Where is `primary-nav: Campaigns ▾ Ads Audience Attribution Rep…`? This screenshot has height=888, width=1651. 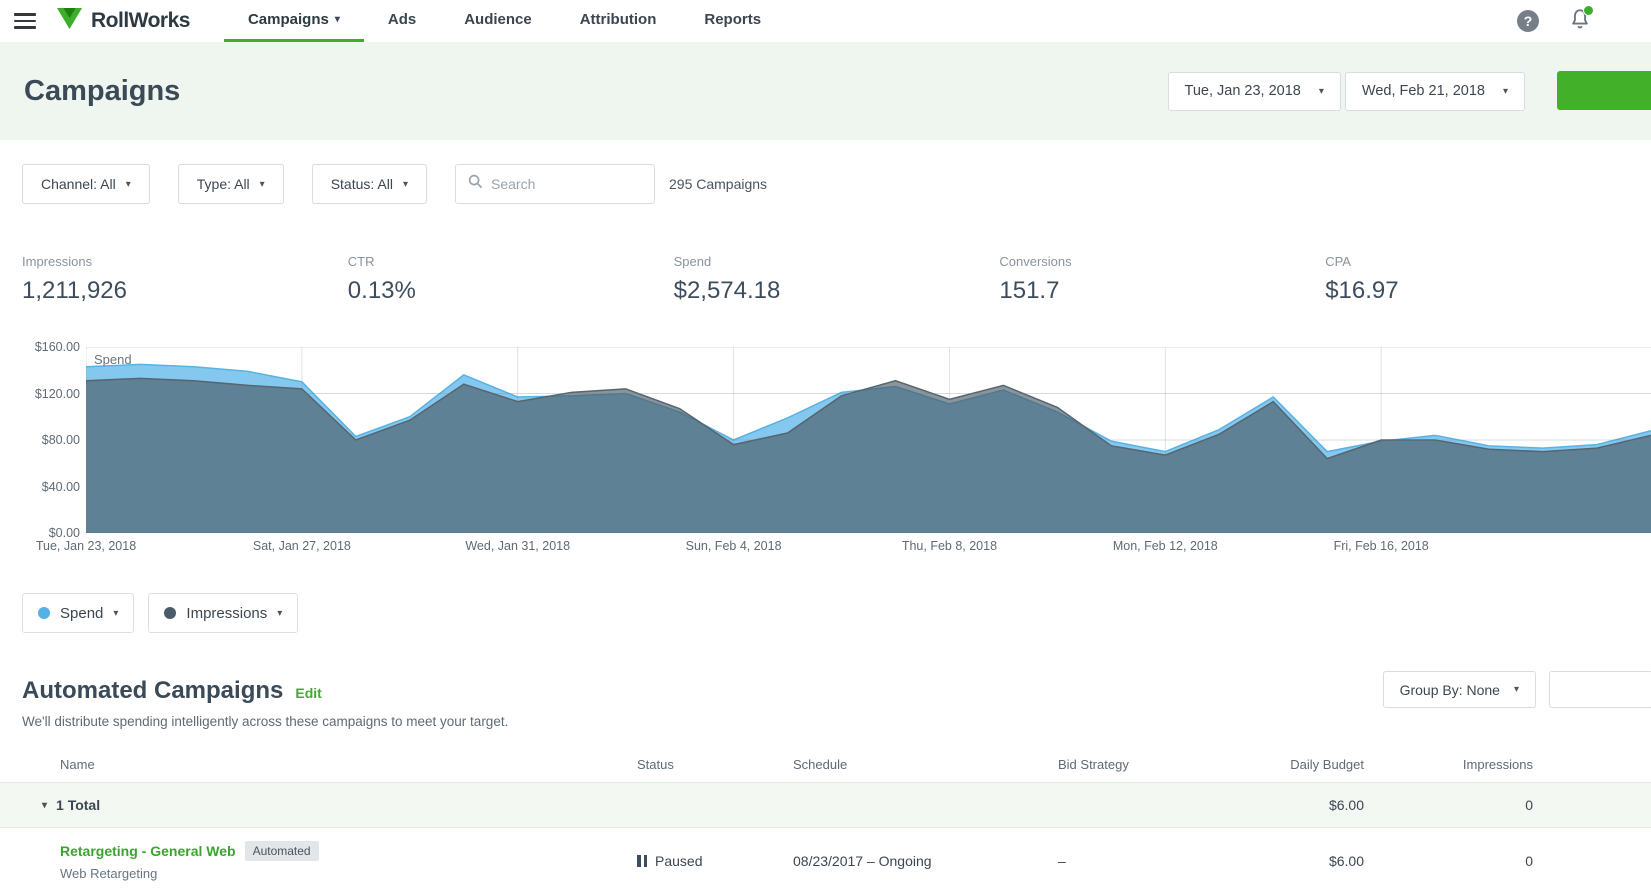 primary-nav: Campaigns ▾ Ads Audience Attribution Rep… is located at coordinates (504, 21).